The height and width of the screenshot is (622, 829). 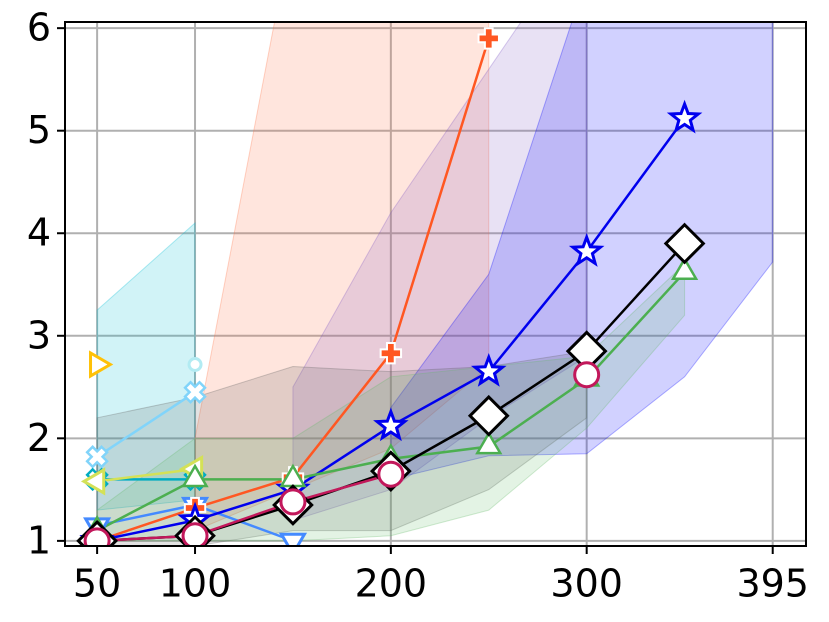 What do you see at coordinates (772, 584) in the screenshot?
I see `x-tick-label: 395` at bounding box center [772, 584].